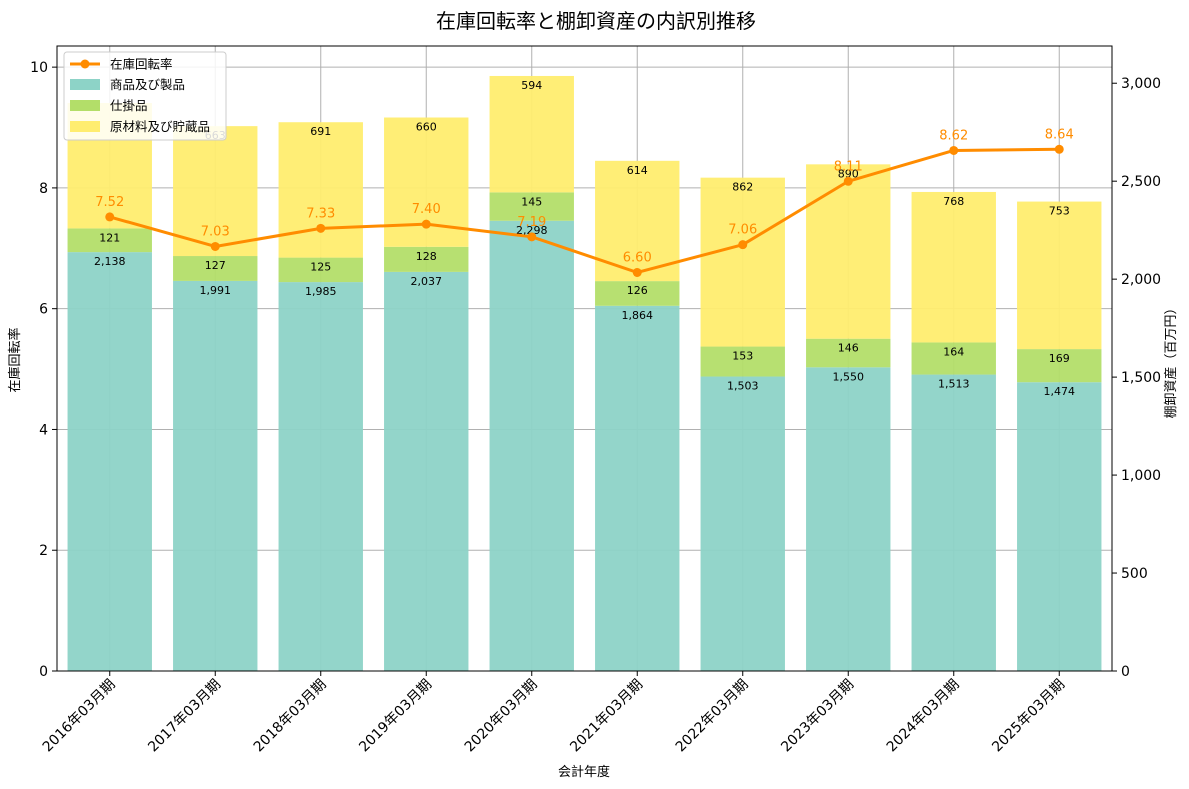 The height and width of the screenshot is (789, 1189). What do you see at coordinates (584, 772) in the screenshot?
I see `x-axis-title: 会計年度` at bounding box center [584, 772].